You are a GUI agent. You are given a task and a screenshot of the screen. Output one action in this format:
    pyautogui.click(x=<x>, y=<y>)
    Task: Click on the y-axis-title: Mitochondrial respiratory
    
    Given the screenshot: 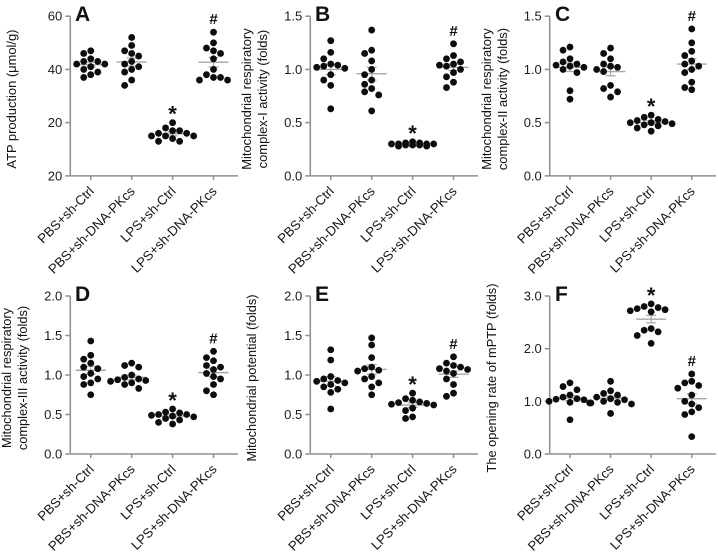 What is the action you would take?
    pyautogui.click(x=486, y=99)
    